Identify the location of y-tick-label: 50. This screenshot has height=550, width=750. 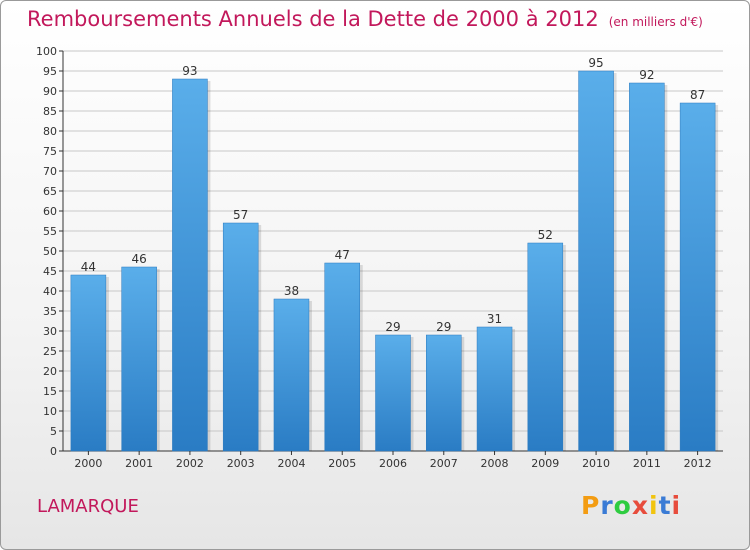
(50, 251).